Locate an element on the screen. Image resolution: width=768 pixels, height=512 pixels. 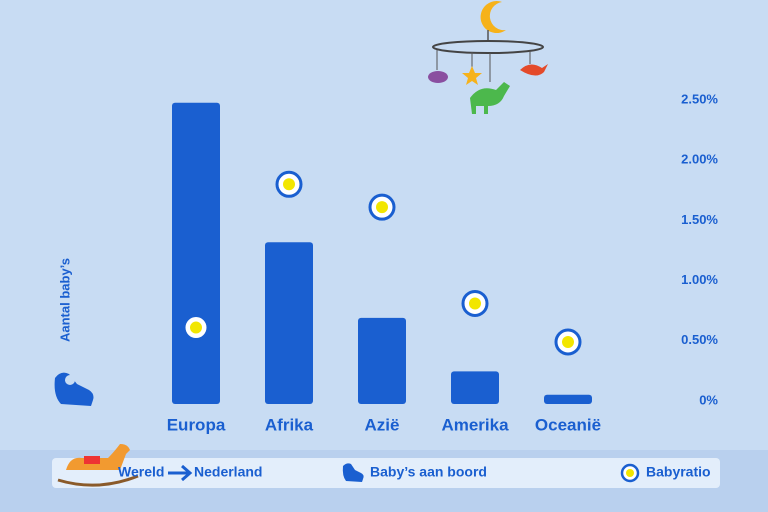
legend-label: Baby’s aan boord is located at coordinates (428, 472).